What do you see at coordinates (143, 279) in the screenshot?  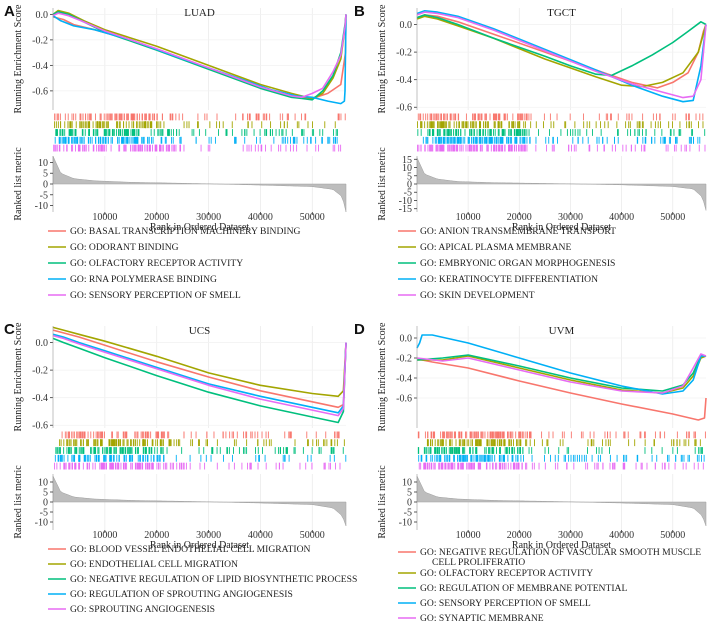 I see `legend-label: GO: RNA POLYMERASE BINDING` at bounding box center [143, 279].